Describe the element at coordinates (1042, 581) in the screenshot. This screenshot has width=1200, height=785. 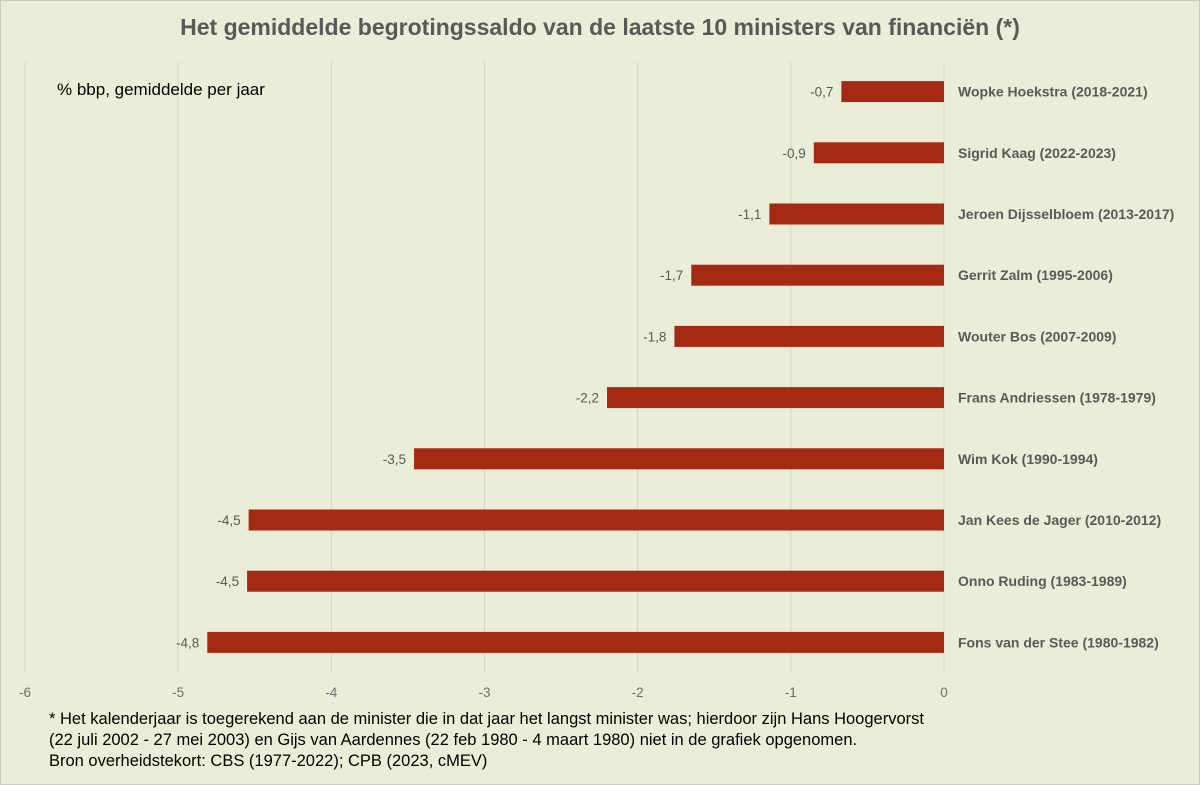
I see `category-label: Onno Ruding (1983-1989)` at that location.